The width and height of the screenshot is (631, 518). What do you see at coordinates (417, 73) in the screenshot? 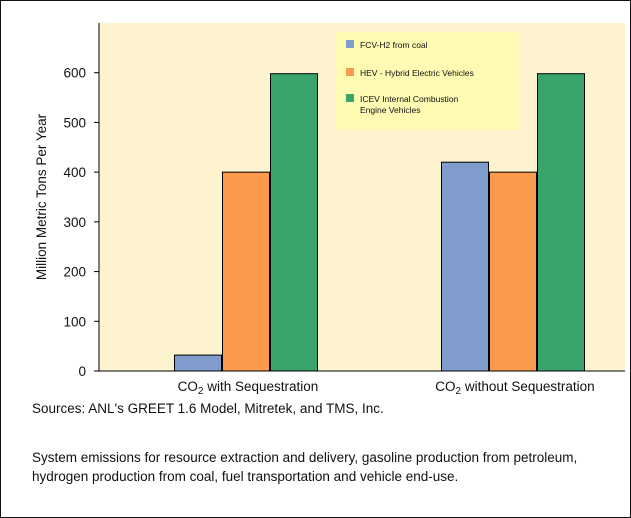
I see `legend-label: HEV - Hybrid Electric Vehicles` at bounding box center [417, 73].